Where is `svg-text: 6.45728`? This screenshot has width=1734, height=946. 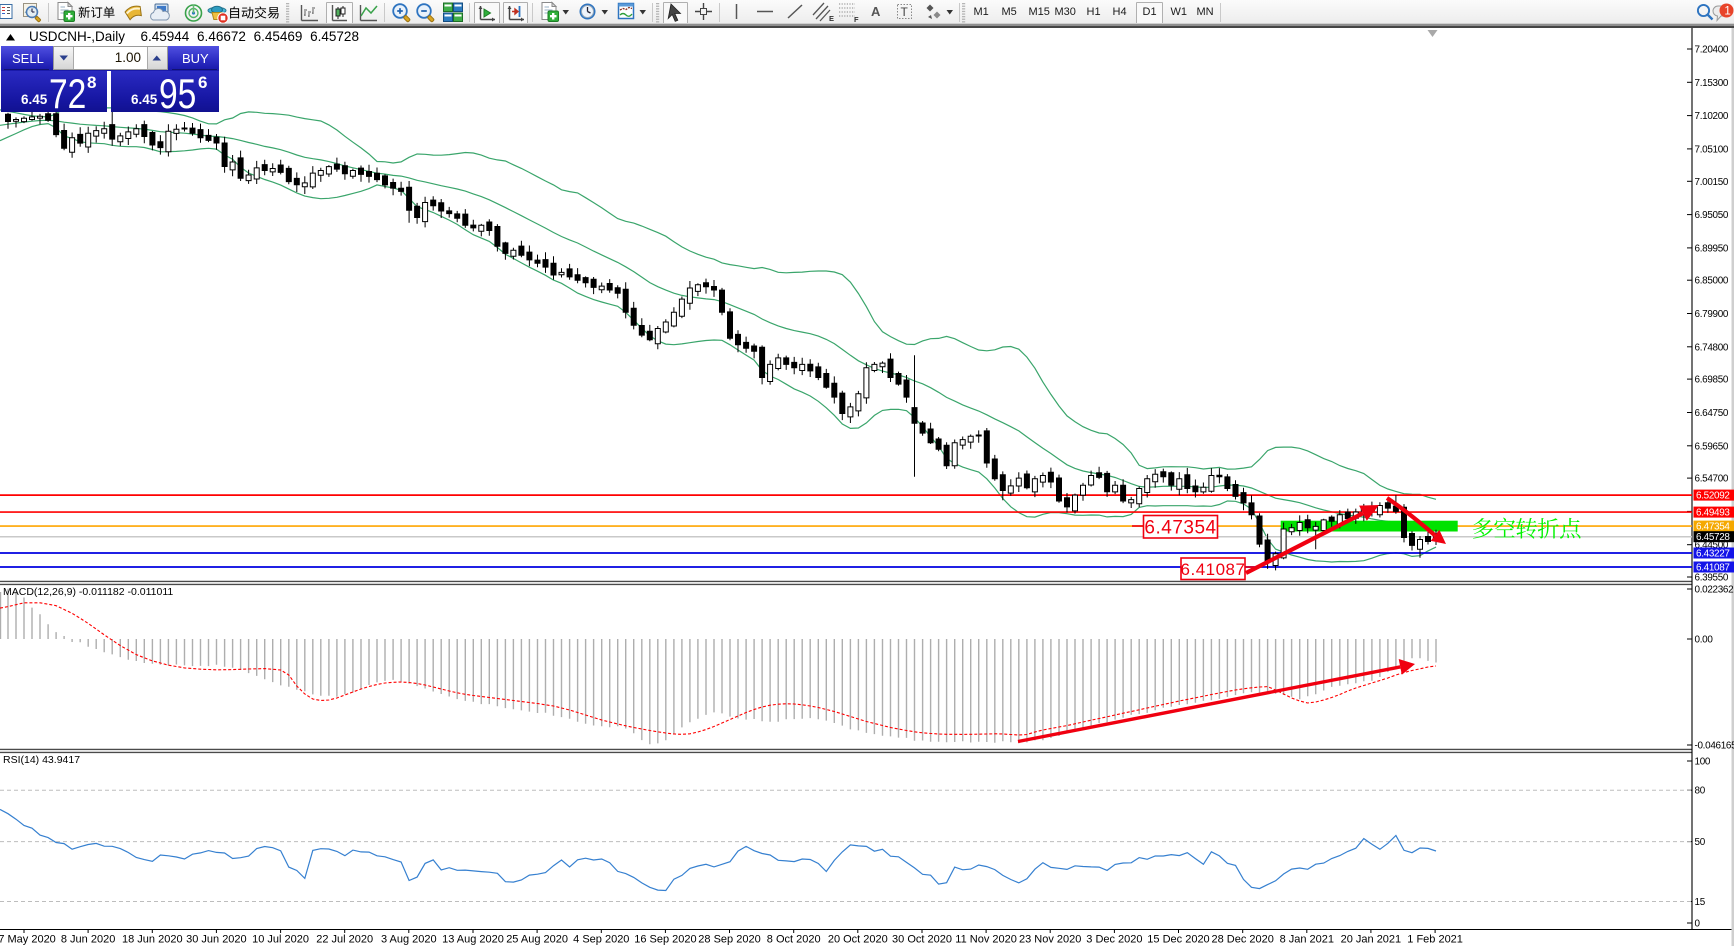
svg-text: 6.45728 is located at coordinates (1713, 537).